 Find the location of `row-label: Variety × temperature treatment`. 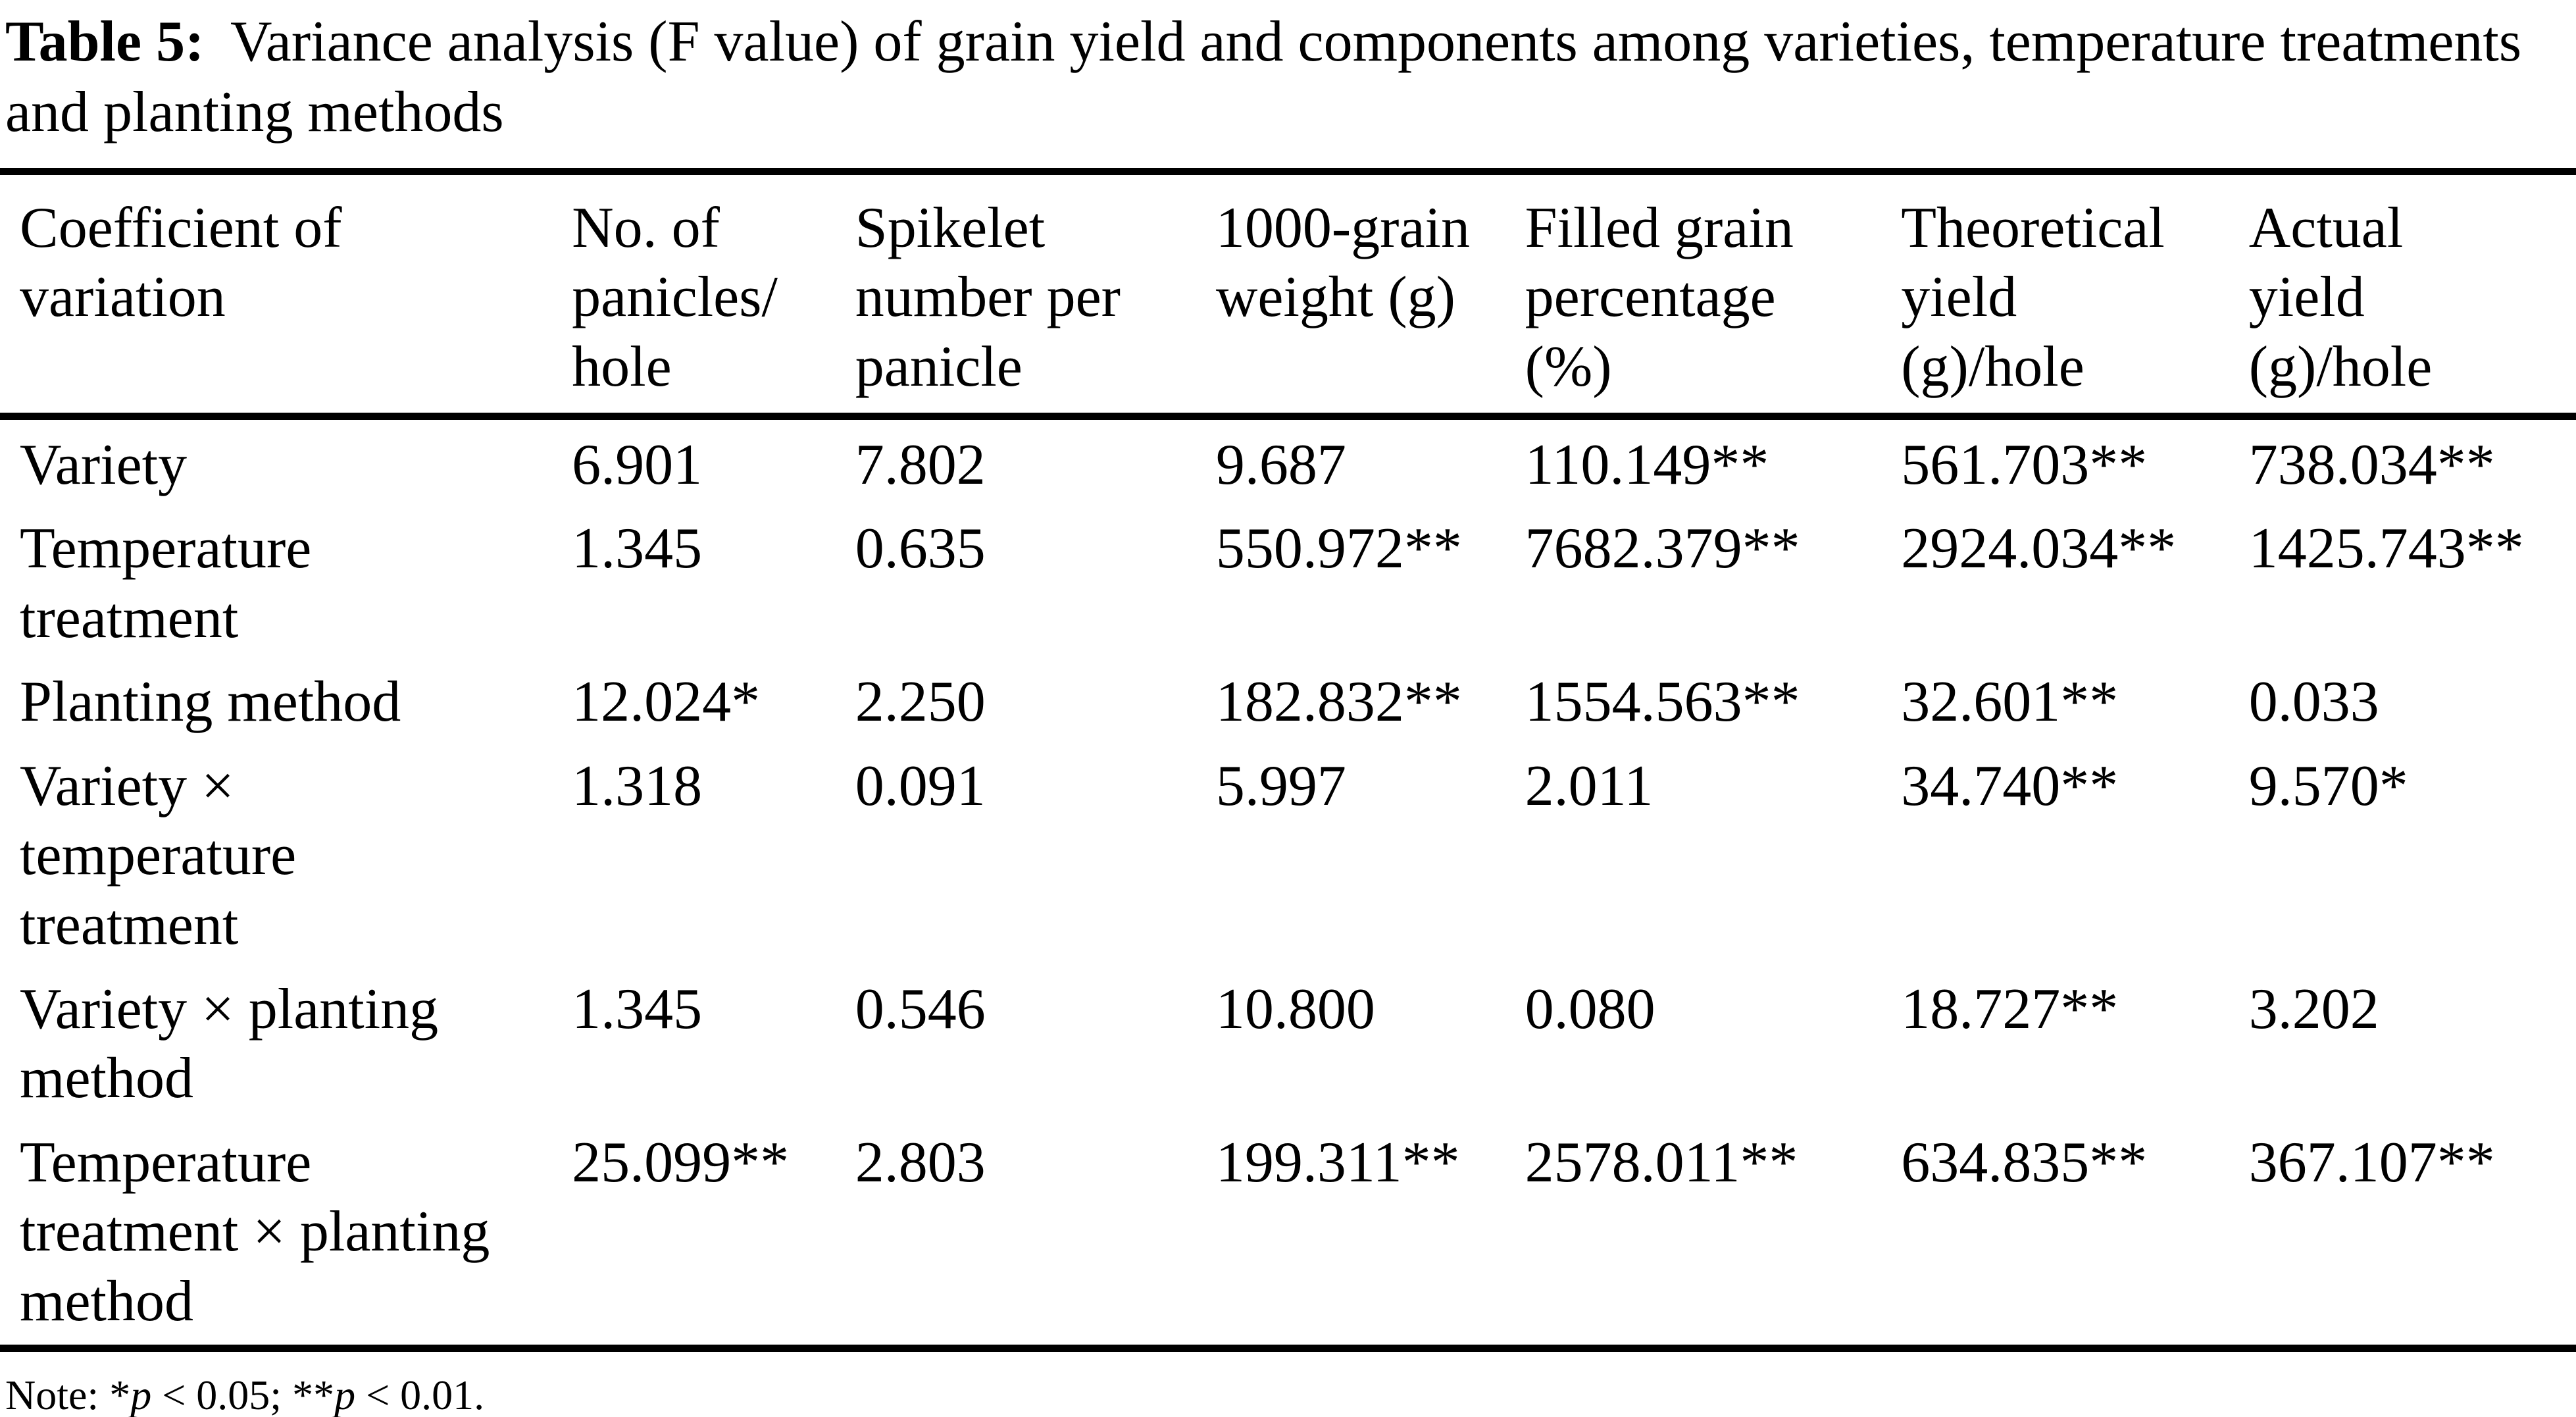

row-label: Variety × temperature treatment is located at coordinates (158, 856).